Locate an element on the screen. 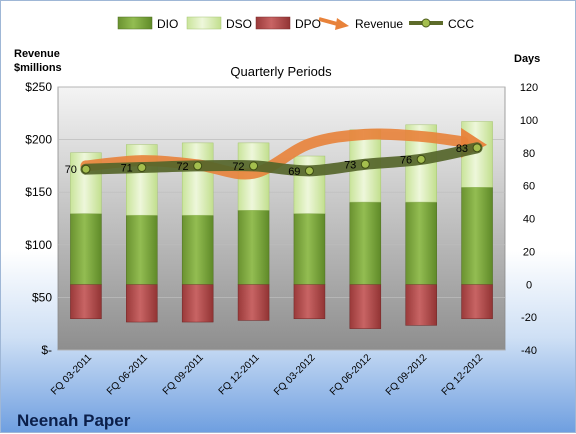 This screenshot has width=576, height=434. ccc-data-label: 70 is located at coordinates (71, 170).